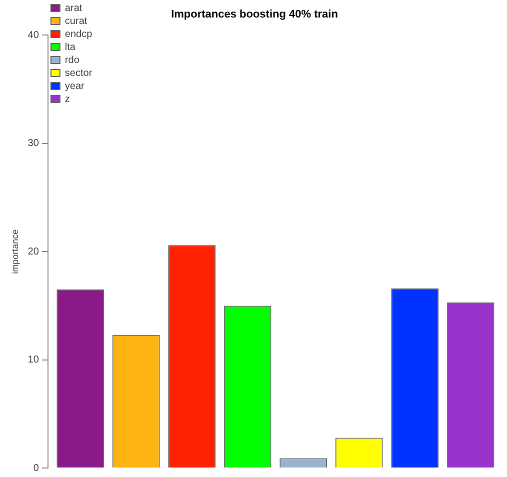 The height and width of the screenshot is (477, 507). I want to click on legend-label: year, so click(75, 86).